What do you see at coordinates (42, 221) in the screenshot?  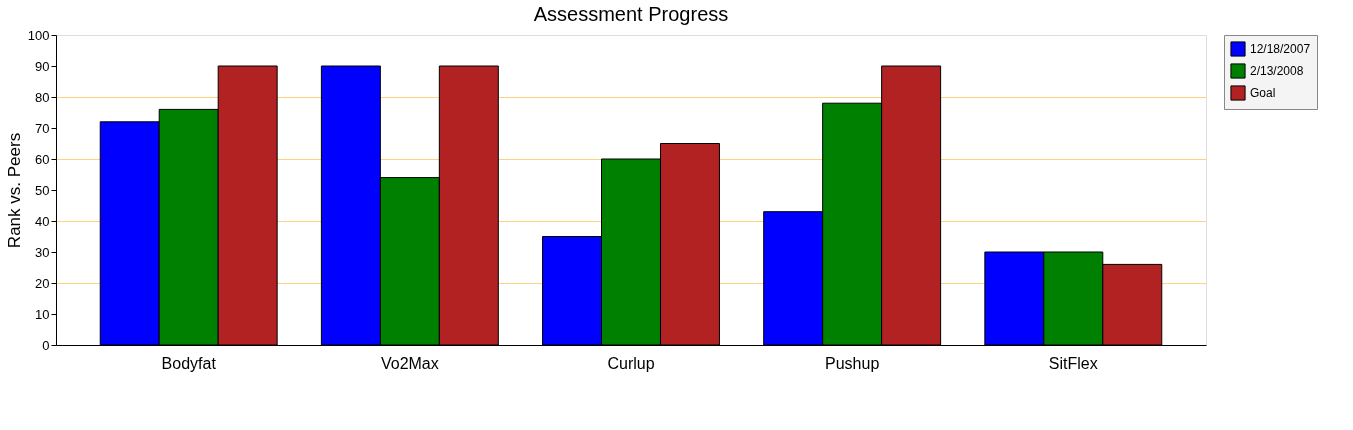 I see `y-tick-label: 40` at bounding box center [42, 221].